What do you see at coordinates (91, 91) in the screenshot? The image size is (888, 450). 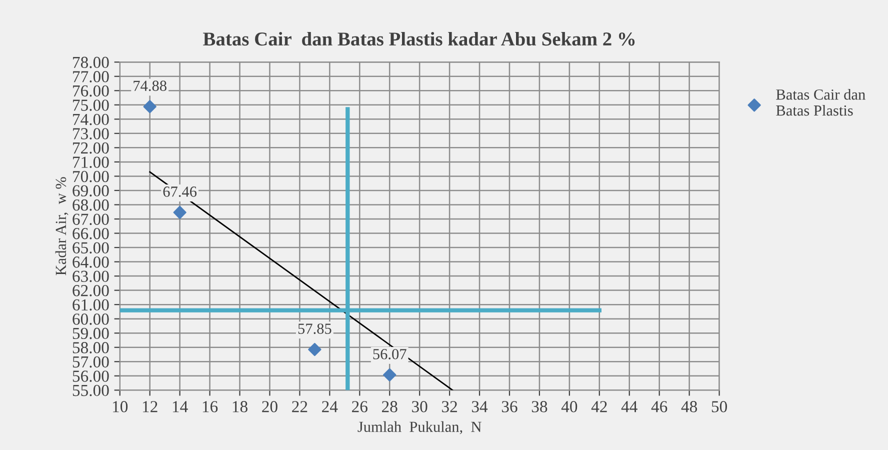 I see `y-tick-label: 76.00` at bounding box center [91, 91].